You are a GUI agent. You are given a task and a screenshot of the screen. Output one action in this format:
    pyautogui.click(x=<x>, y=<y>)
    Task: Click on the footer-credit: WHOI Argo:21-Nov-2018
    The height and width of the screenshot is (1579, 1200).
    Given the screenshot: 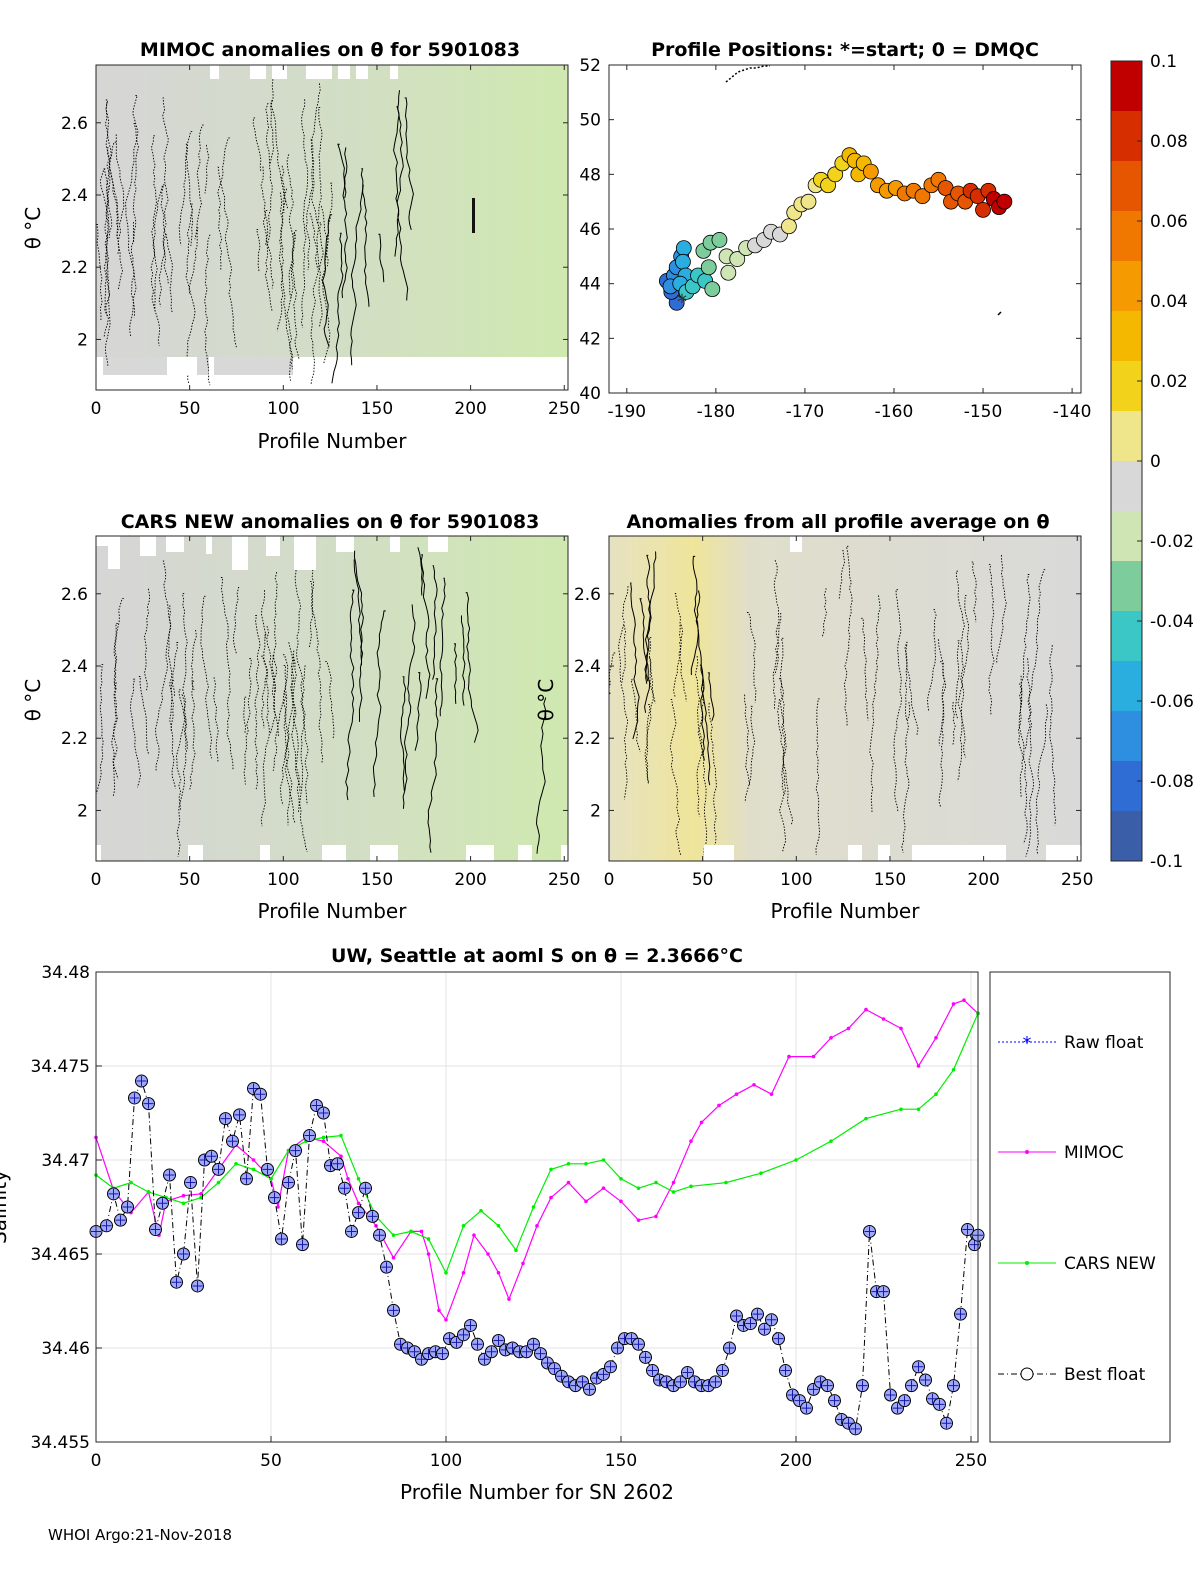 What is the action you would take?
    pyautogui.click(x=140, y=1535)
    